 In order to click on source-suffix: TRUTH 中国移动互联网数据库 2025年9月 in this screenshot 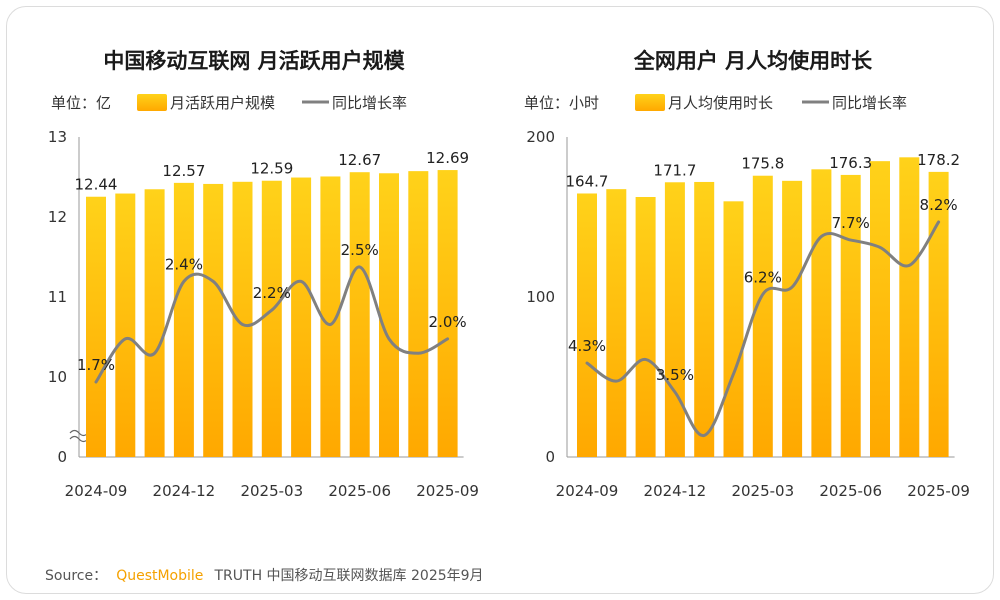, I will do `click(349, 576)`.